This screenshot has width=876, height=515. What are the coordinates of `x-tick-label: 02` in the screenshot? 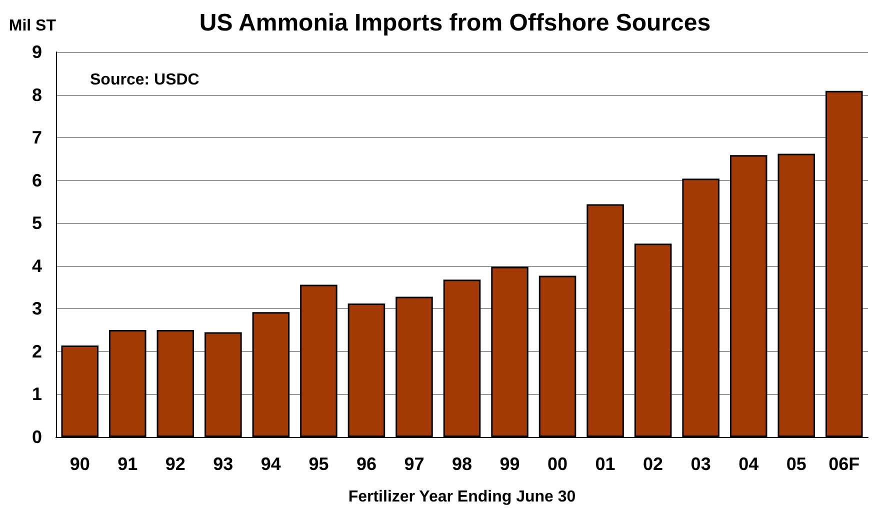 It's located at (653, 464).